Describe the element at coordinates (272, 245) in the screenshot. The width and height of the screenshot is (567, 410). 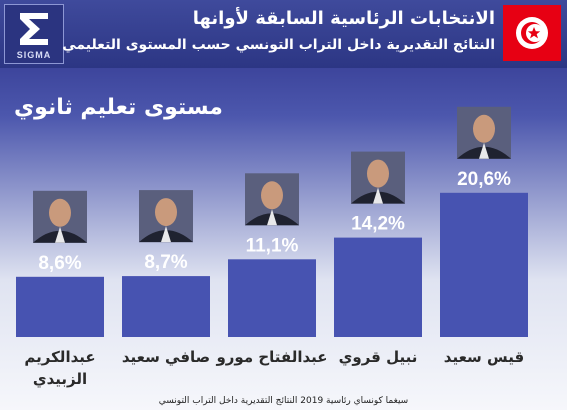
I see `value-label-3: 11,1%` at that location.